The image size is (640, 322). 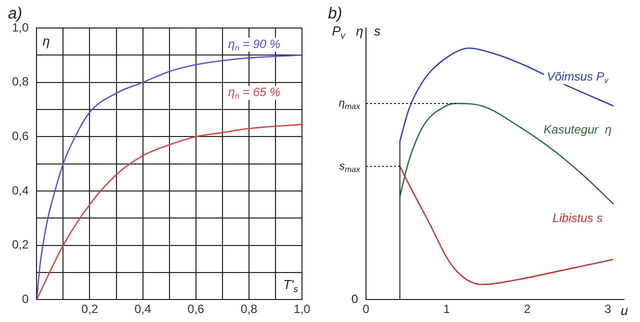 I want to click on y-axis-title: η, so click(x=46, y=41).